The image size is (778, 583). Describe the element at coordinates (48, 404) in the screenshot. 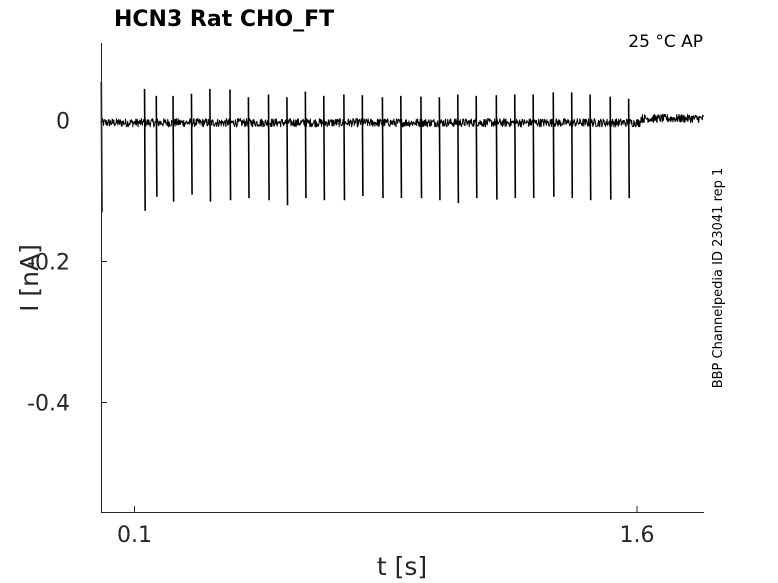

I see `y-tick-label: -0.4` at that location.